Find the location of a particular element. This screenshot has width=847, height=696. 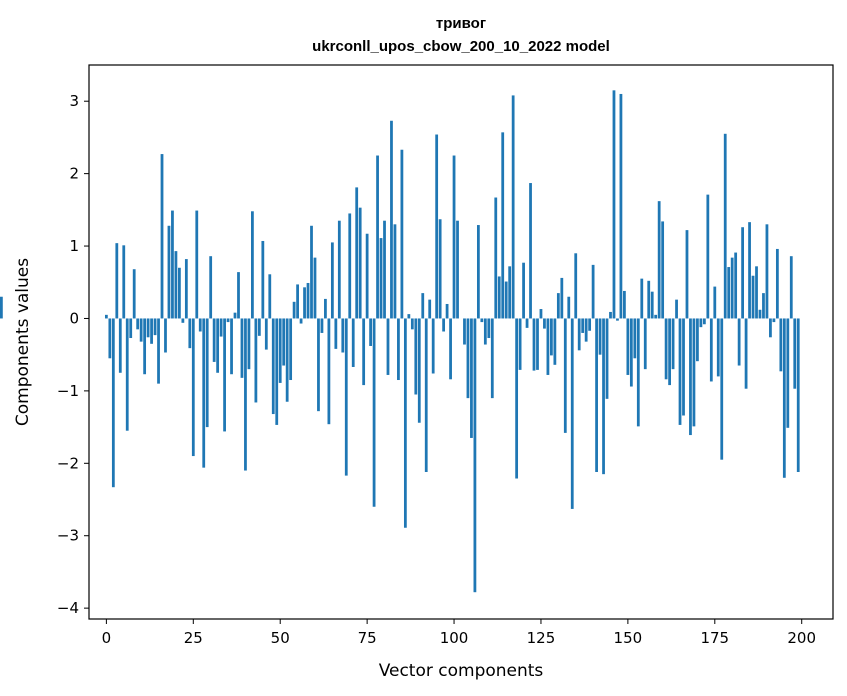

y-axis-label: Components values is located at coordinates (23, 342).